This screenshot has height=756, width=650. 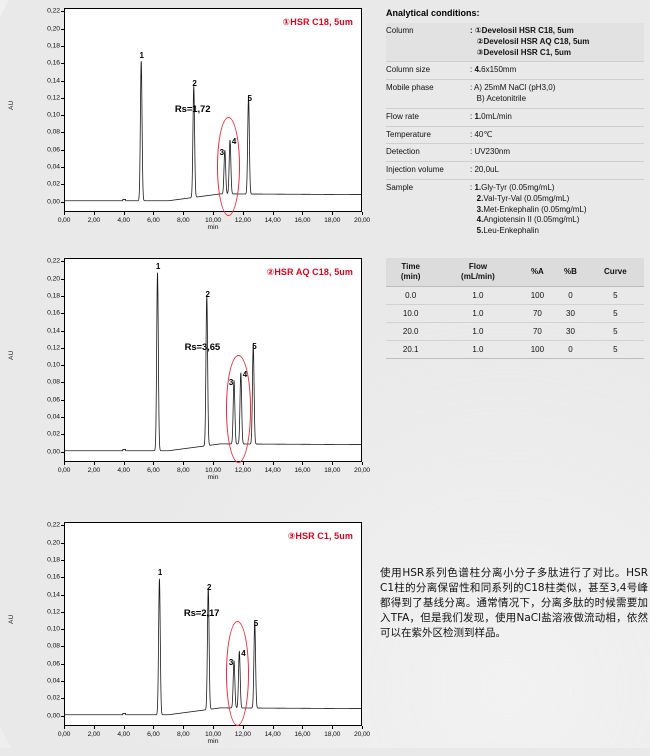 What do you see at coordinates (515, 314) in the screenshot?
I see `gradient-row: 10.0 1.0 70 30 5` at bounding box center [515, 314].